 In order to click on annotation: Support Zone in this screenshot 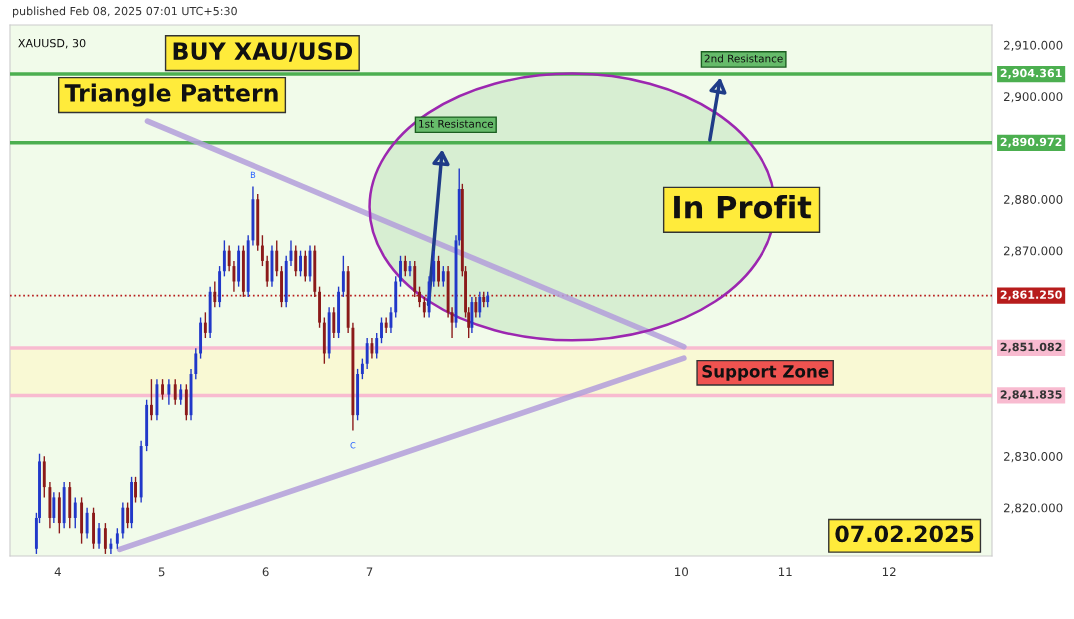, I will do `click(765, 373)`.